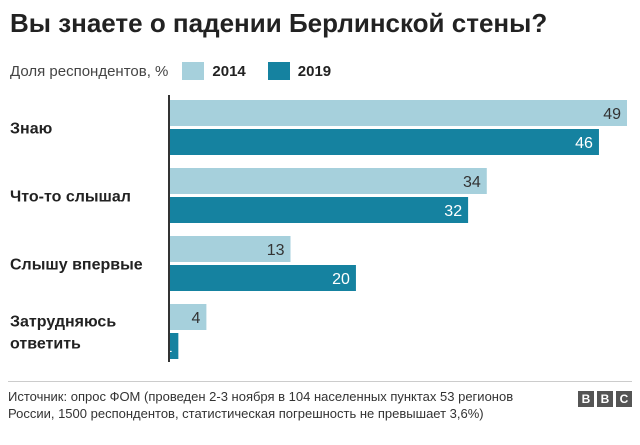 The width and height of the screenshot is (640, 445). What do you see at coordinates (279, 23) in the screenshot?
I see `chart-title: Вы знаете о падении Берлинской стены?` at bounding box center [279, 23].